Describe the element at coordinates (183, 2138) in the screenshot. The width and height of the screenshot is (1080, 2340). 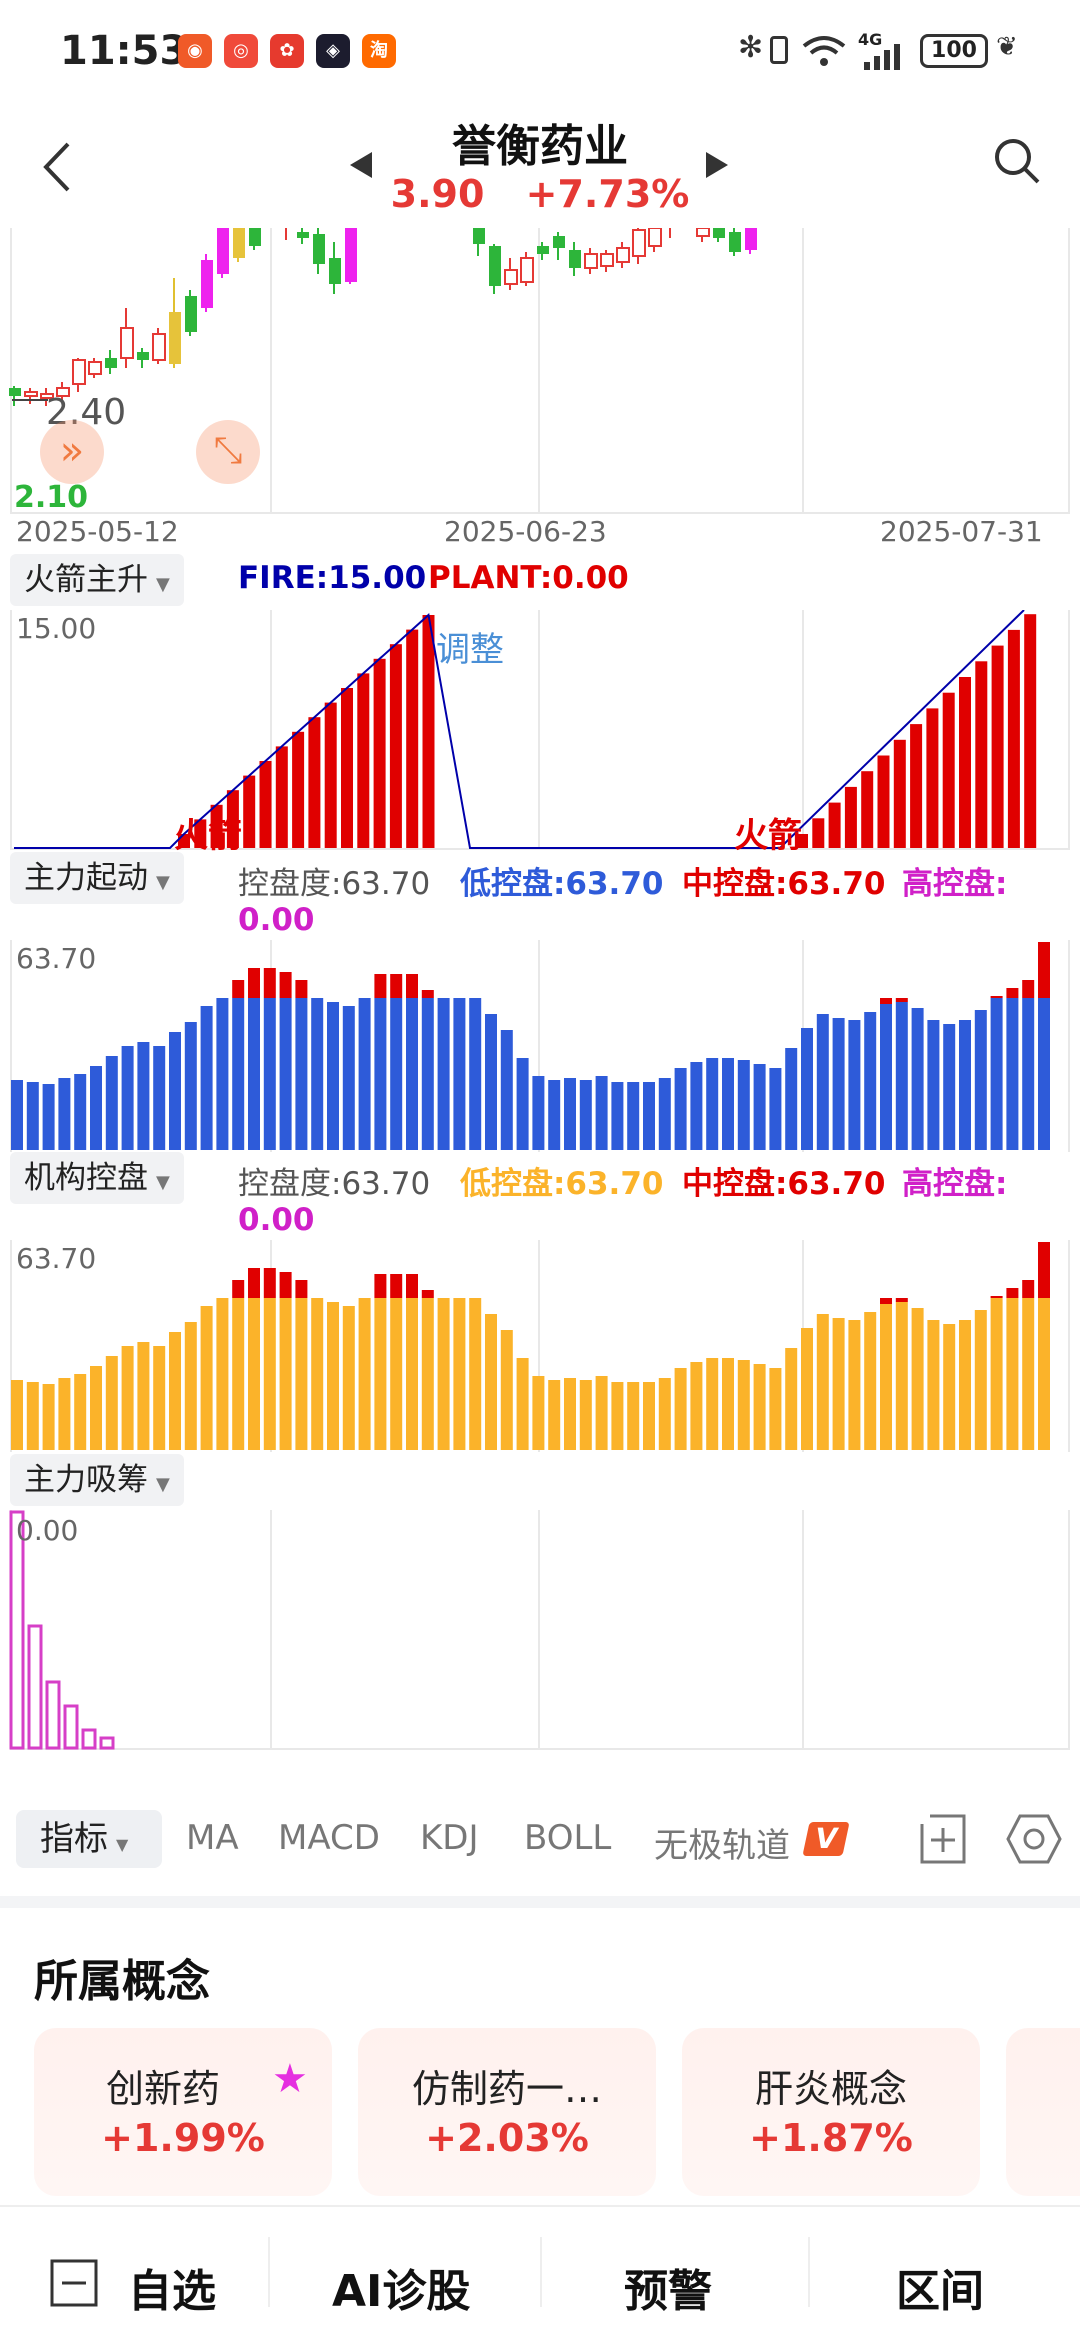
I see `concept-pct: +1.99%` at that location.